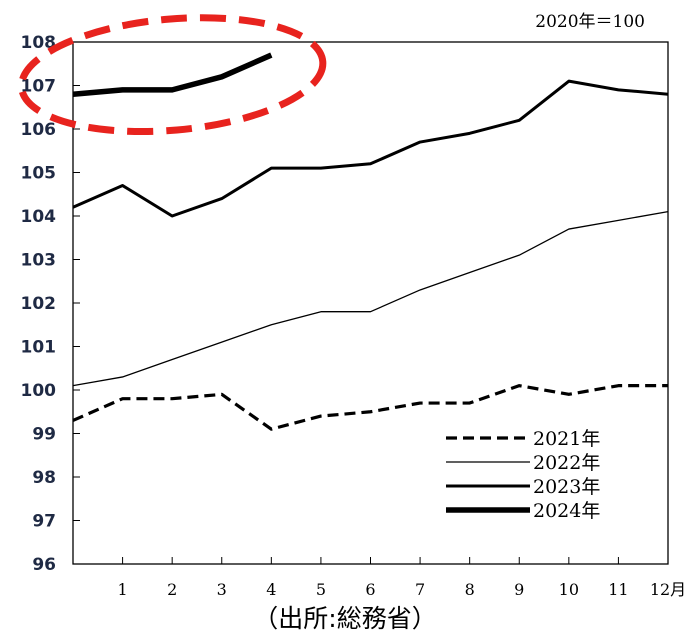 The height and width of the screenshot is (640, 690). Describe the element at coordinates (44, 522) in the screenshot. I see `y-tick-label: 97` at that location.